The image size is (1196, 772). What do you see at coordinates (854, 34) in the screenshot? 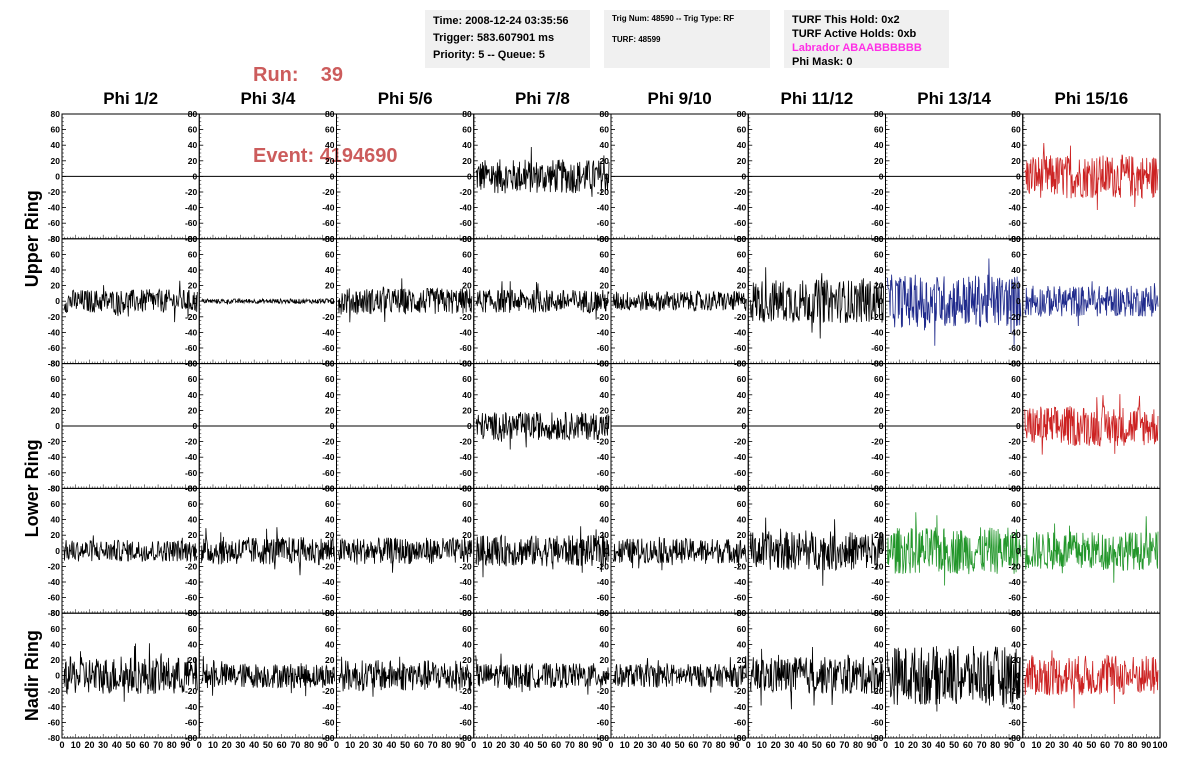
I see `turf-active-holds-text: TURF Active Holds: 0xb` at bounding box center [854, 34].